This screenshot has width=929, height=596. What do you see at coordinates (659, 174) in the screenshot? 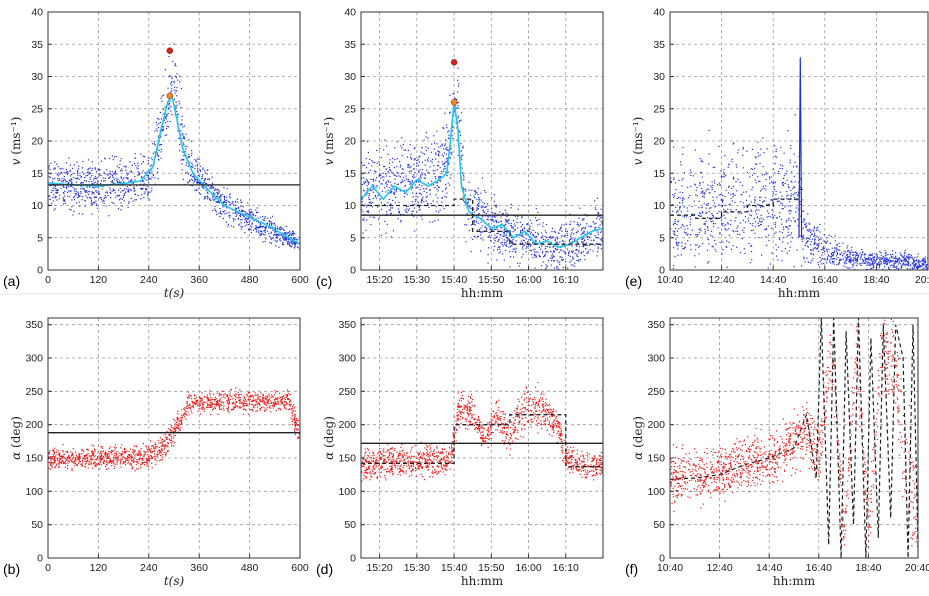
I see `y-tick-label: 15` at bounding box center [659, 174].